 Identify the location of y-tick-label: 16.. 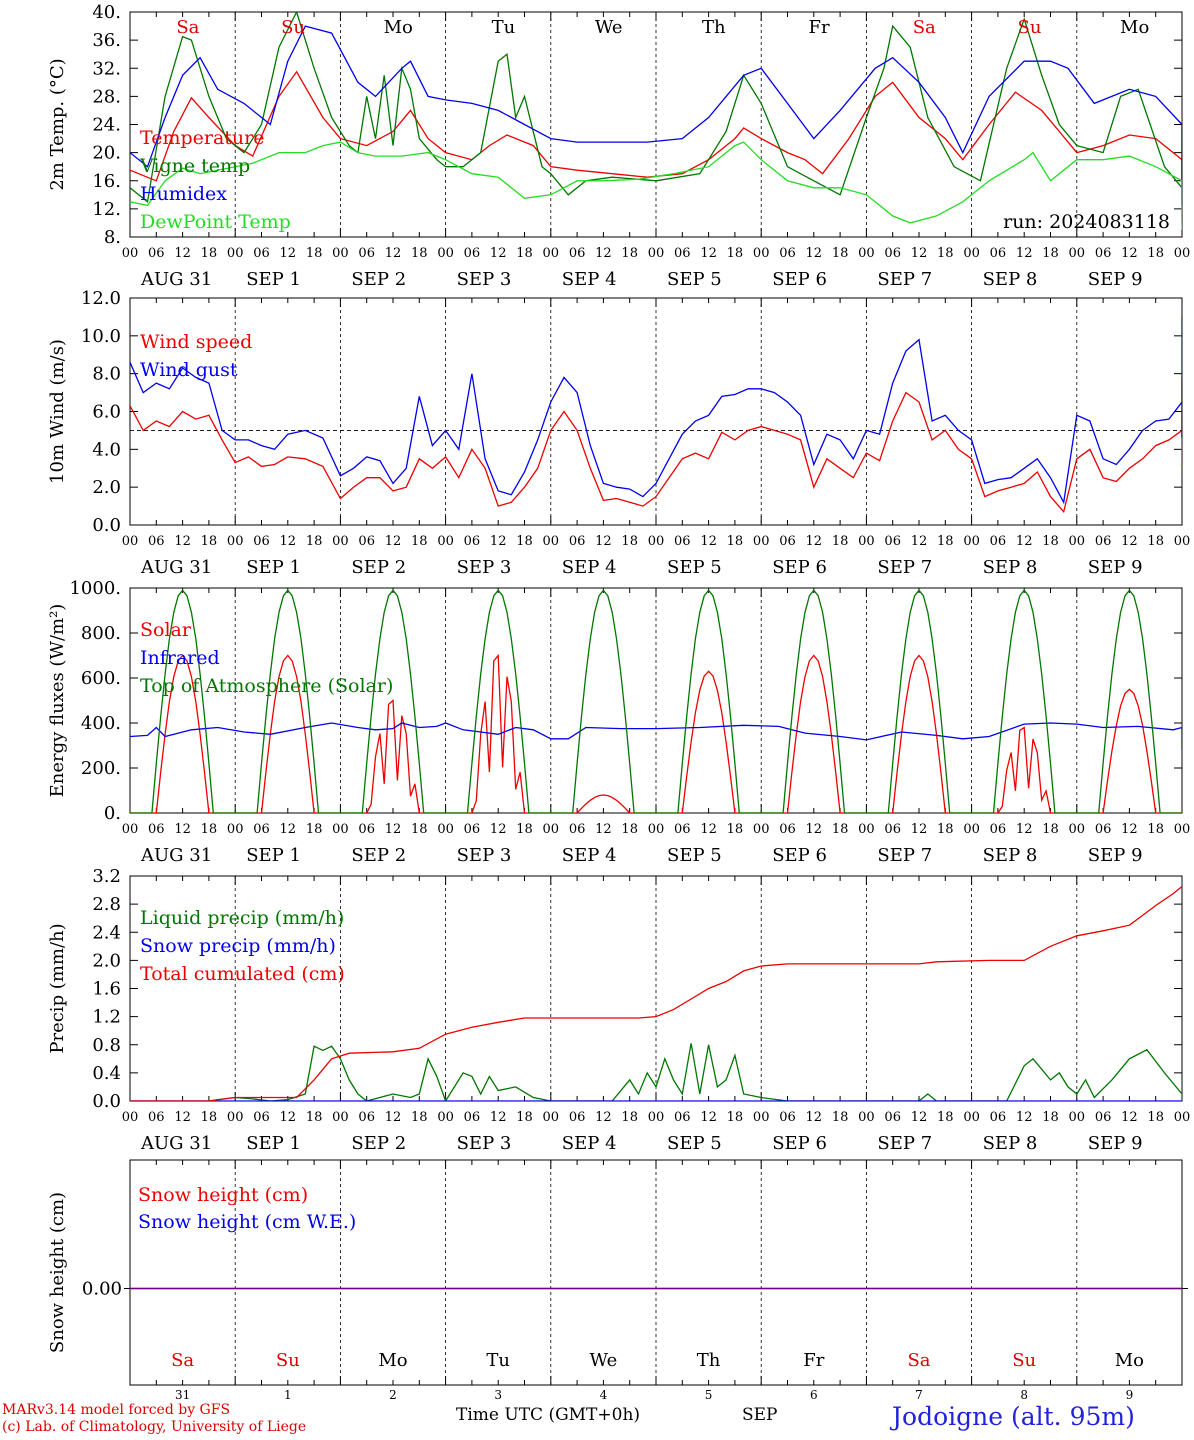
(106, 181).